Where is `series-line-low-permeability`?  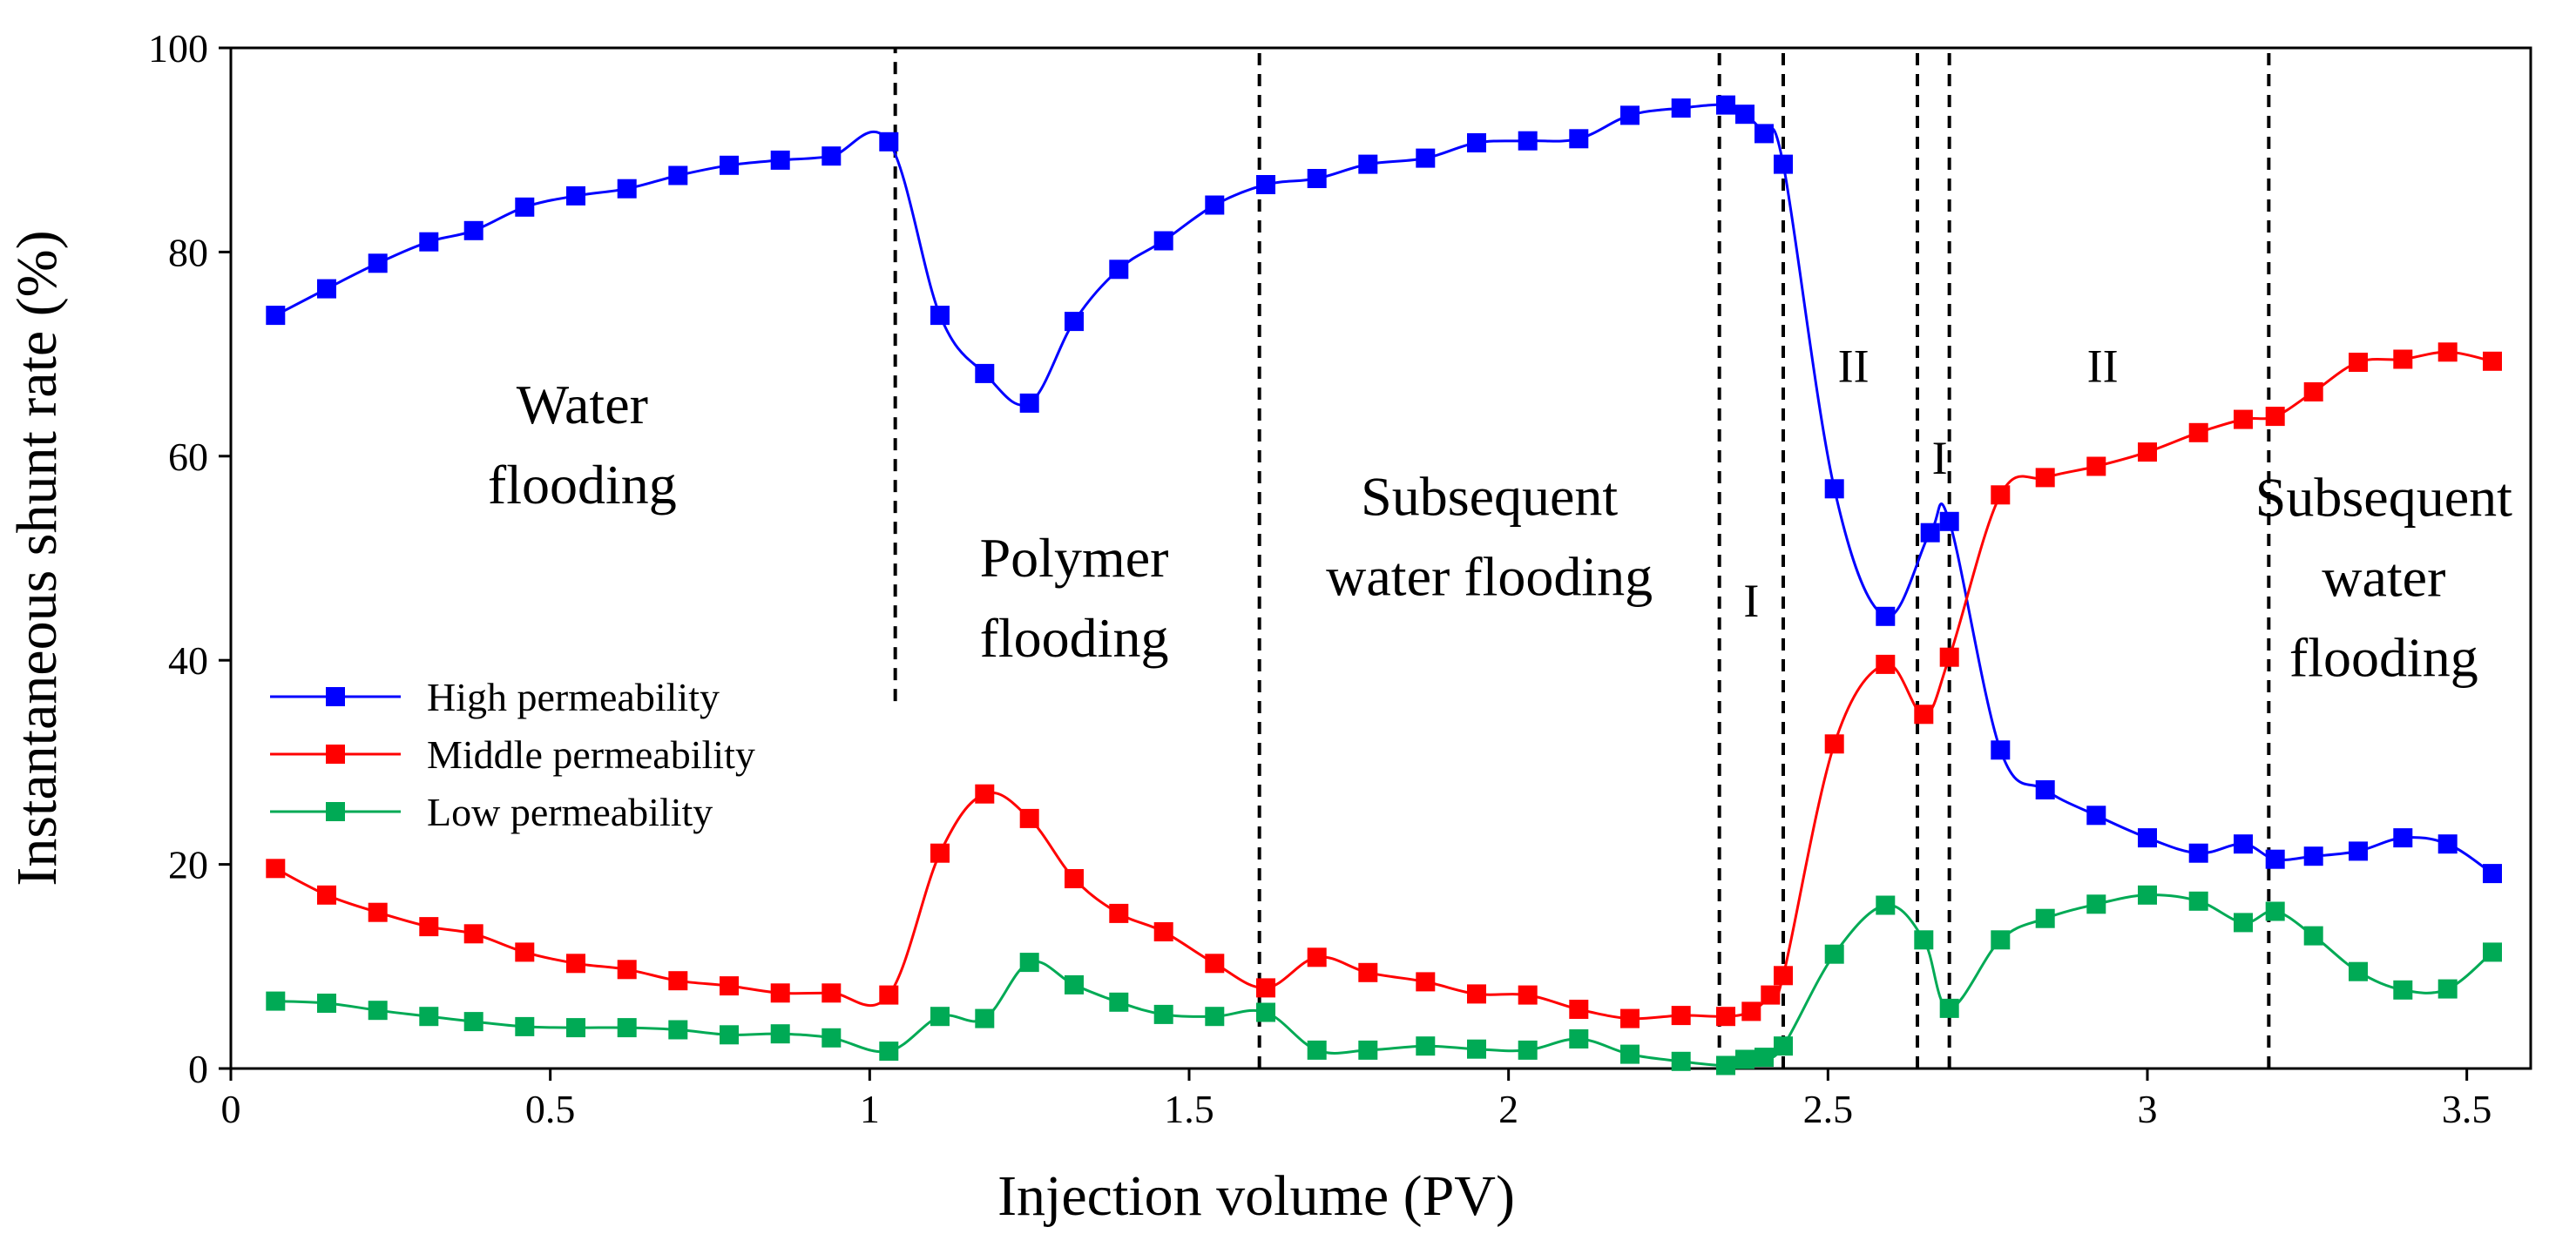
series-line-low-permeability is located at coordinates (1384, 980).